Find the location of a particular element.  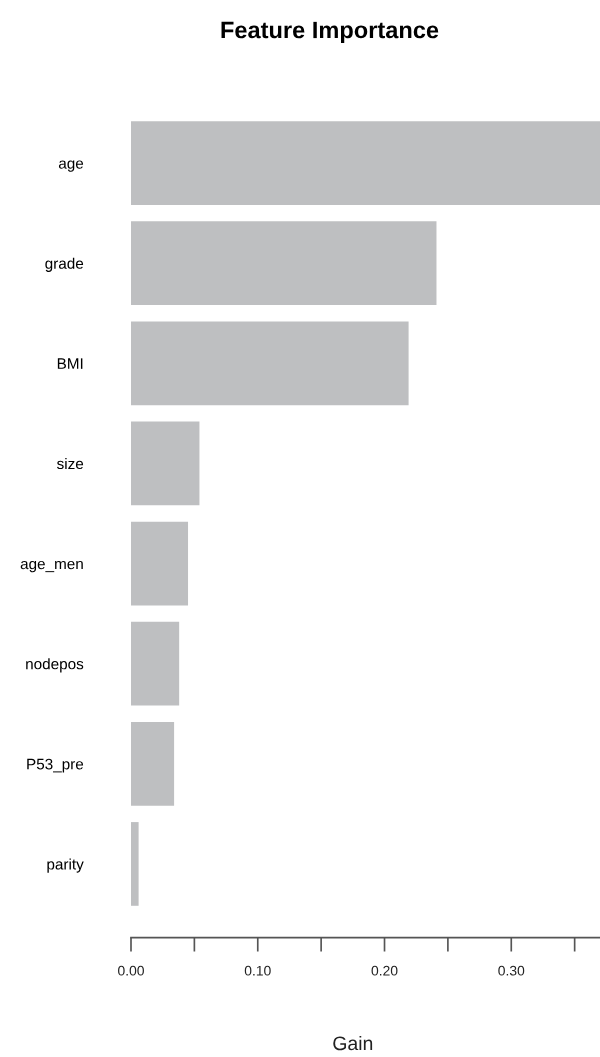

chart-title: Feature Importance is located at coordinates (330, 32).